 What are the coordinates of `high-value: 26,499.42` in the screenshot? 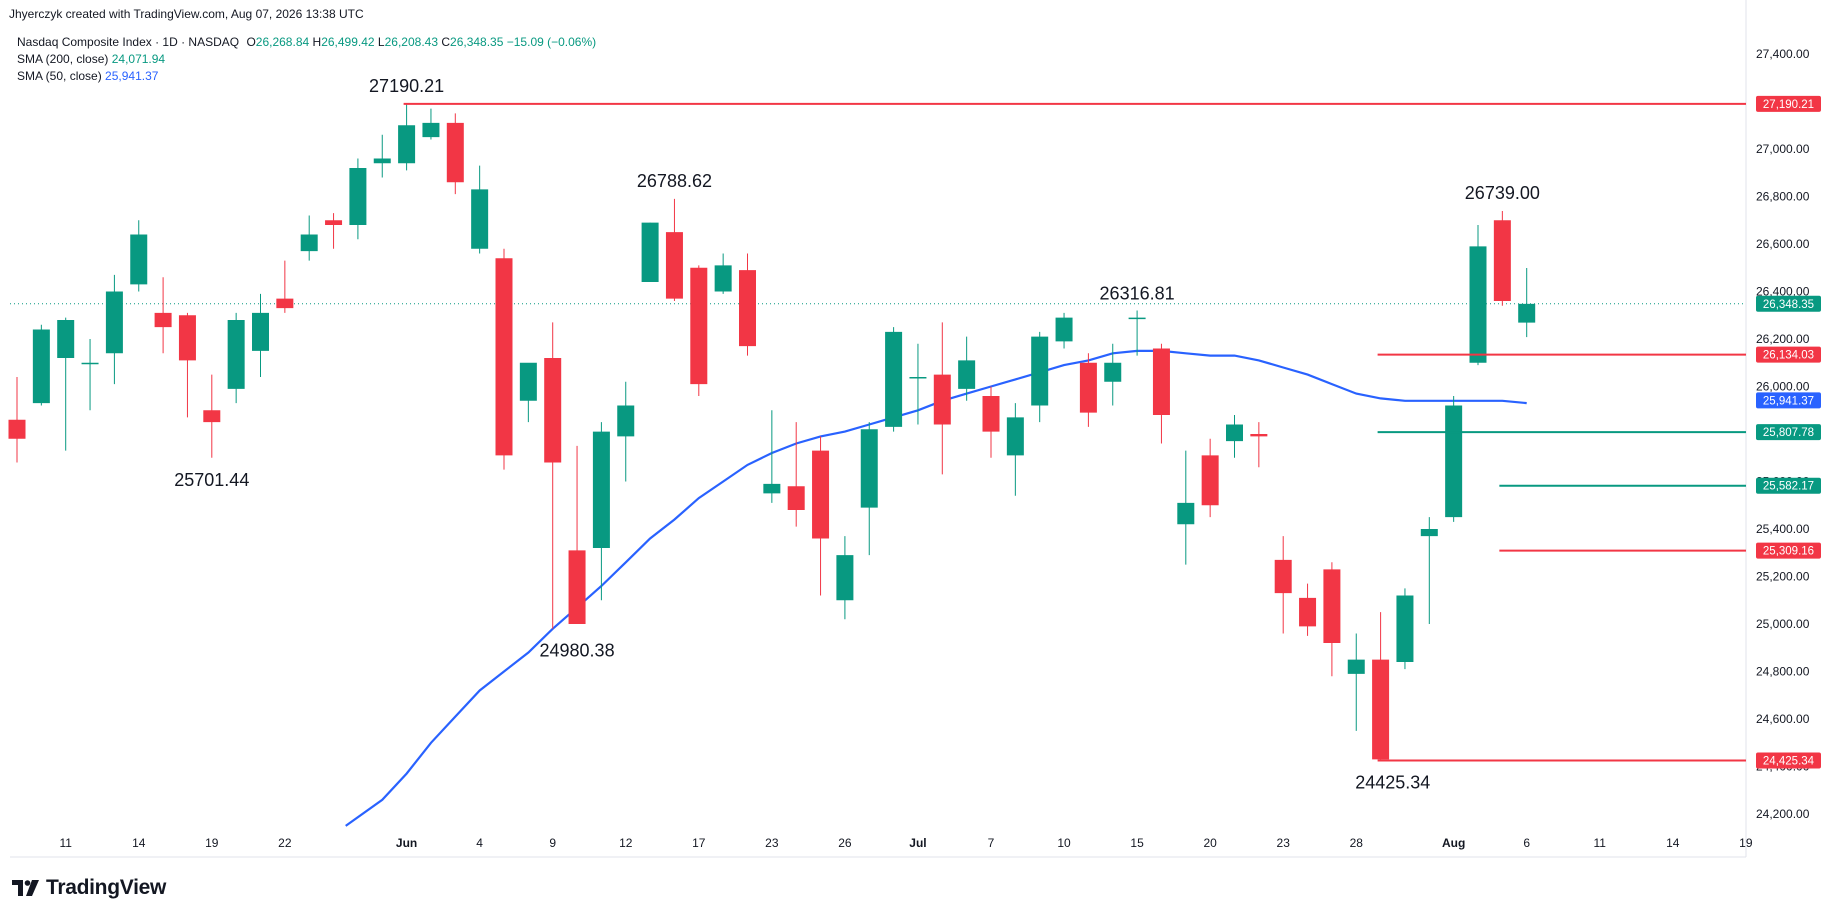 It's located at (348, 42).